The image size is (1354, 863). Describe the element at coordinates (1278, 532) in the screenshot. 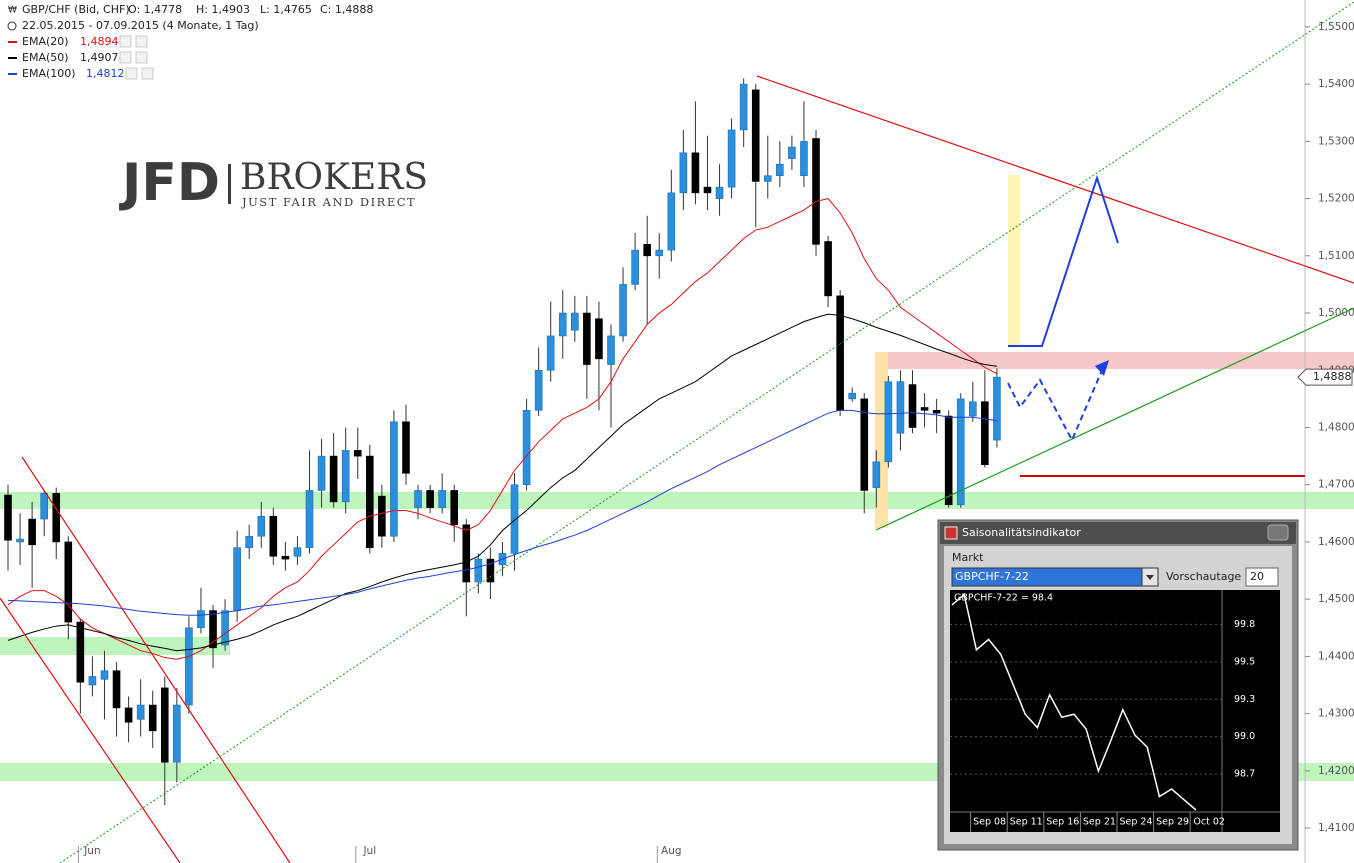

I see `close-button` at that location.